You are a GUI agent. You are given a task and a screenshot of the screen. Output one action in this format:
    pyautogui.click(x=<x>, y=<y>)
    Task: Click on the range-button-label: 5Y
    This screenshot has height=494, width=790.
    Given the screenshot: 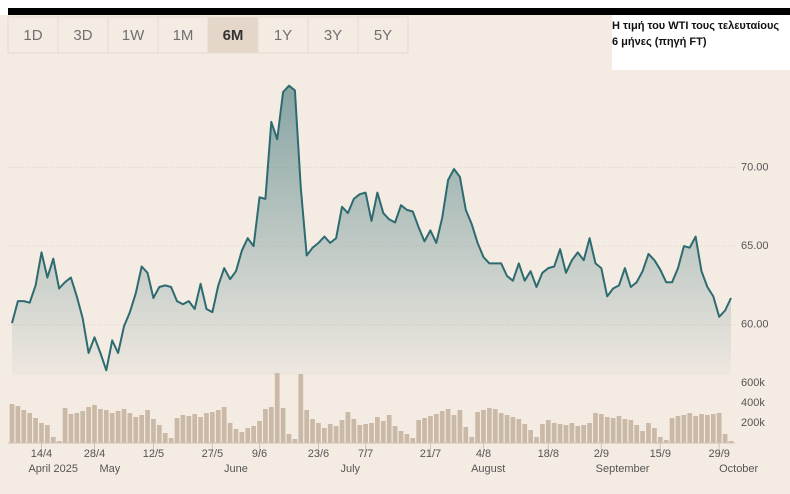 What is the action you would take?
    pyautogui.click(x=383, y=35)
    